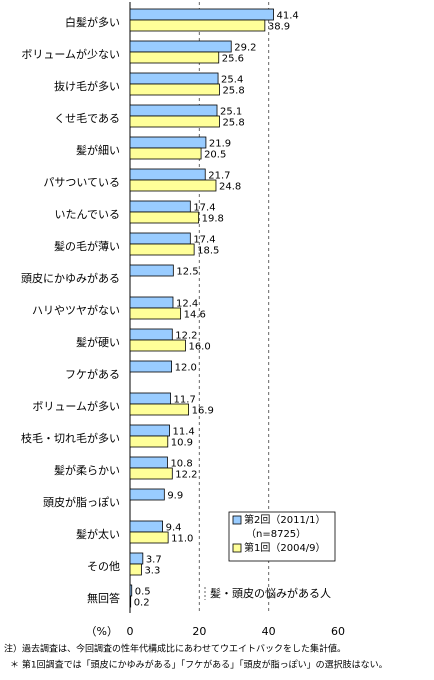  I want to click on y-tick-label: パサついている, so click(81, 182).